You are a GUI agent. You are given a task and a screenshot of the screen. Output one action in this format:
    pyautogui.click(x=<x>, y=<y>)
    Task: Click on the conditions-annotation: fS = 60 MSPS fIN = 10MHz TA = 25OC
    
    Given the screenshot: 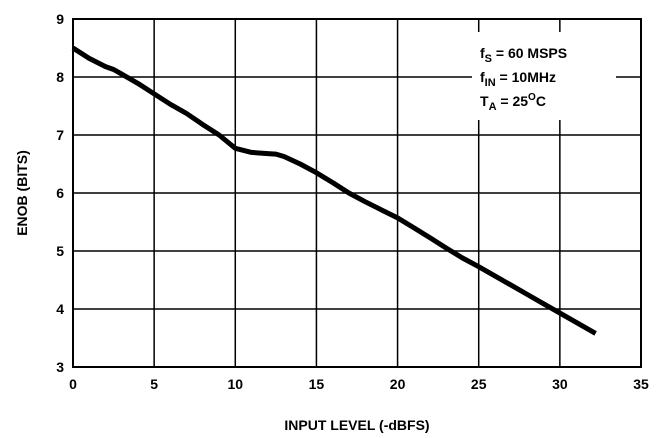 What is the action you would take?
    pyautogui.click(x=544, y=76)
    